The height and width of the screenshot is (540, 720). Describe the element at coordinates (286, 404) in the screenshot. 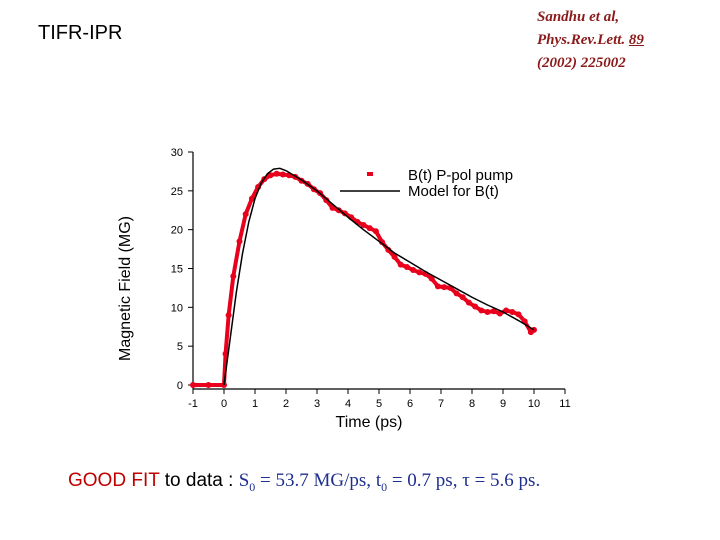

I see `x-tick-label-3: 2` at that location.